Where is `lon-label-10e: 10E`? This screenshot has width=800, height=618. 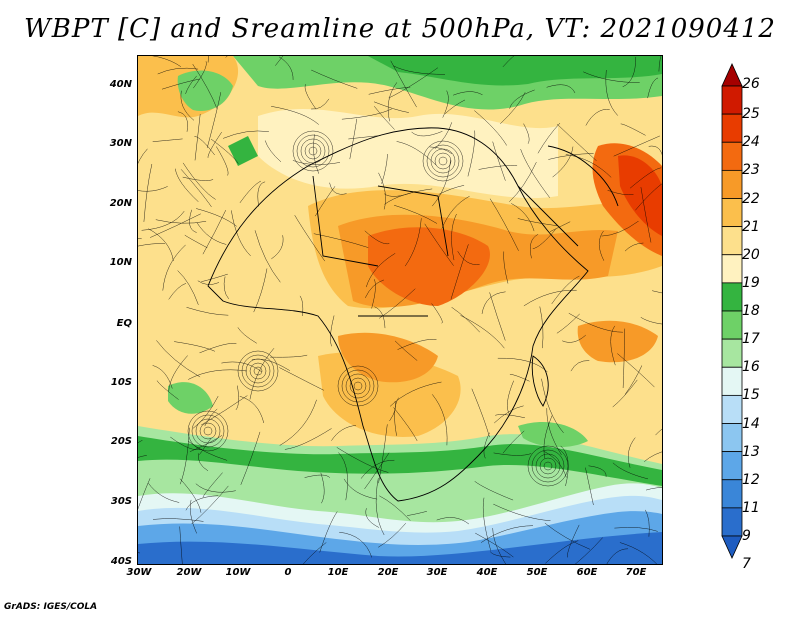
lon-label-10e: 10E is located at coordinates (338, 572).